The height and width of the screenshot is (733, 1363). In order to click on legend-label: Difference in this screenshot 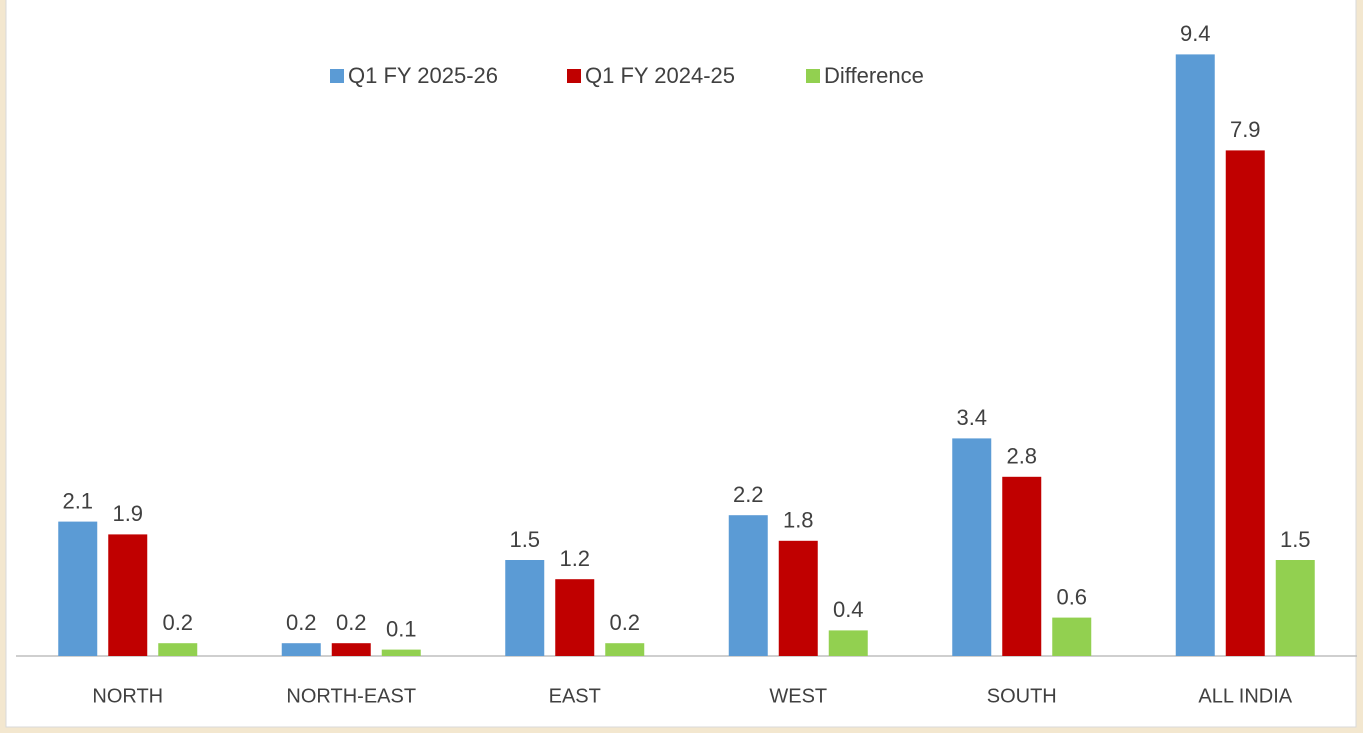, I will do `click(874, 75)`.